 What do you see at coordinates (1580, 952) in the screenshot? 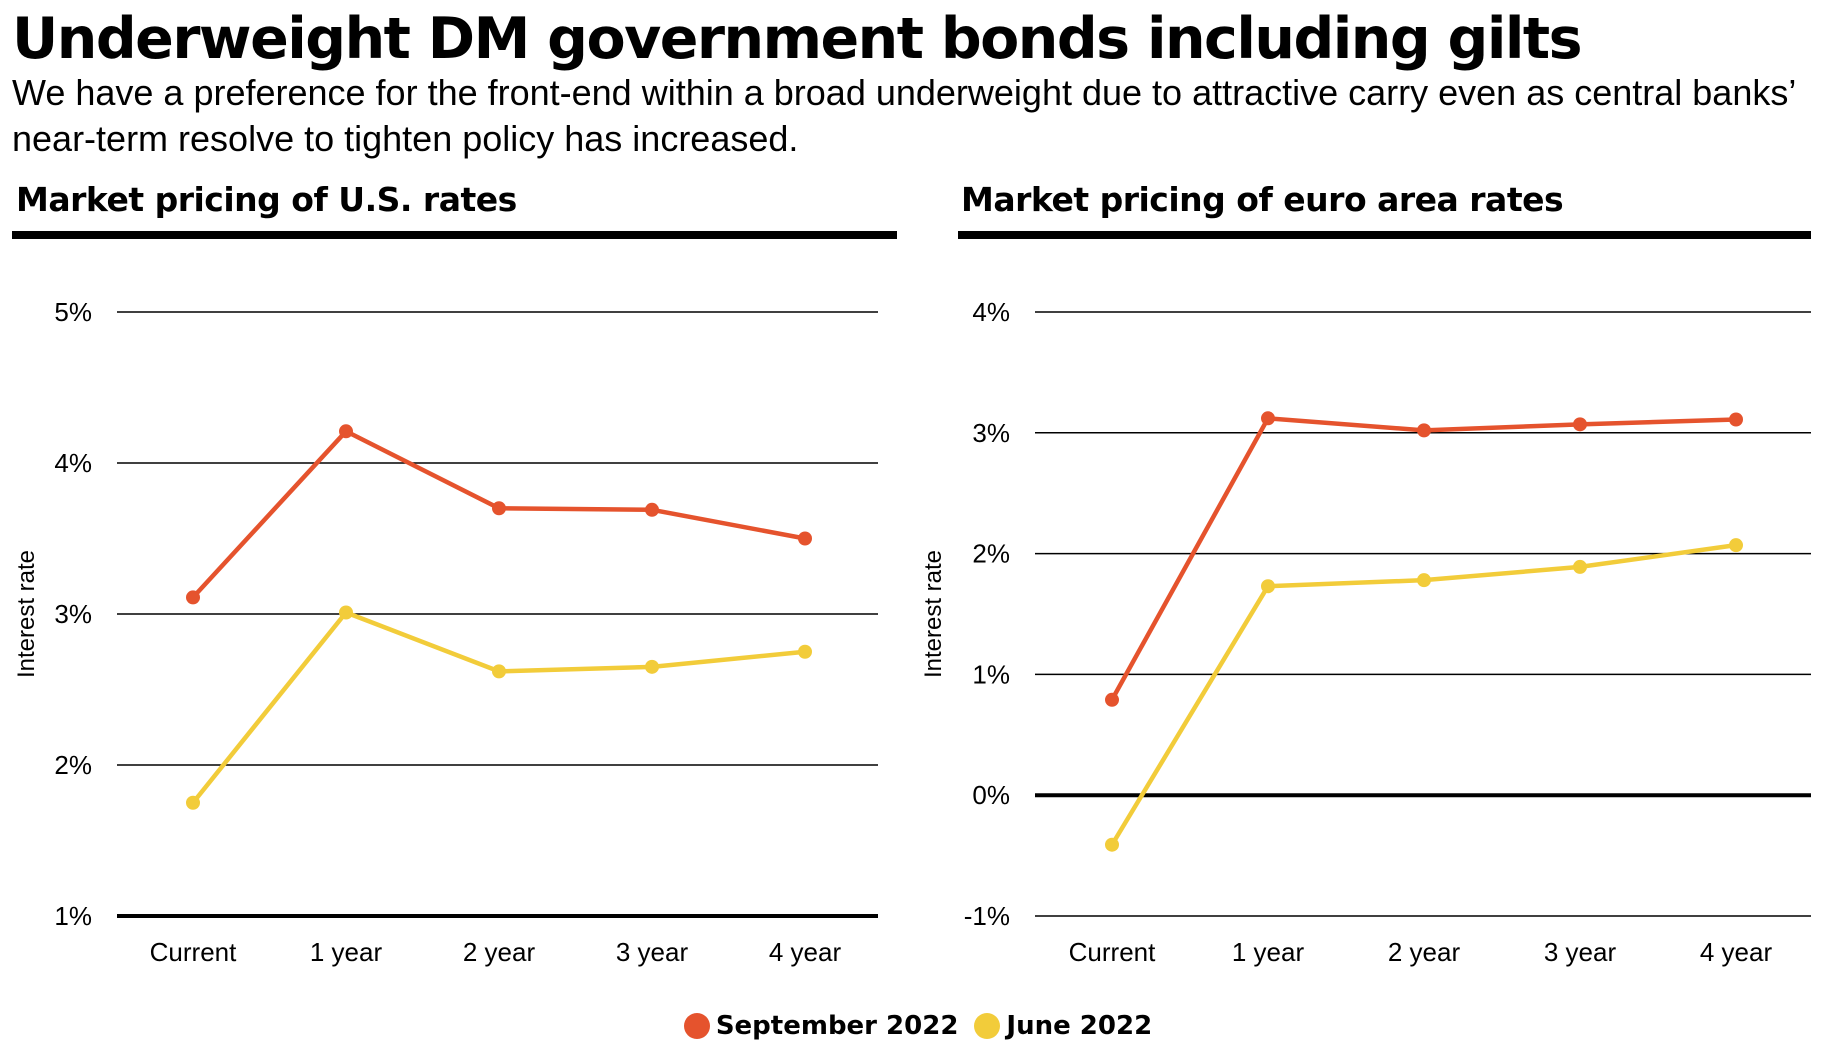
I see `euro-xtick-label: 3 year` at bounding box center [1580, 952].